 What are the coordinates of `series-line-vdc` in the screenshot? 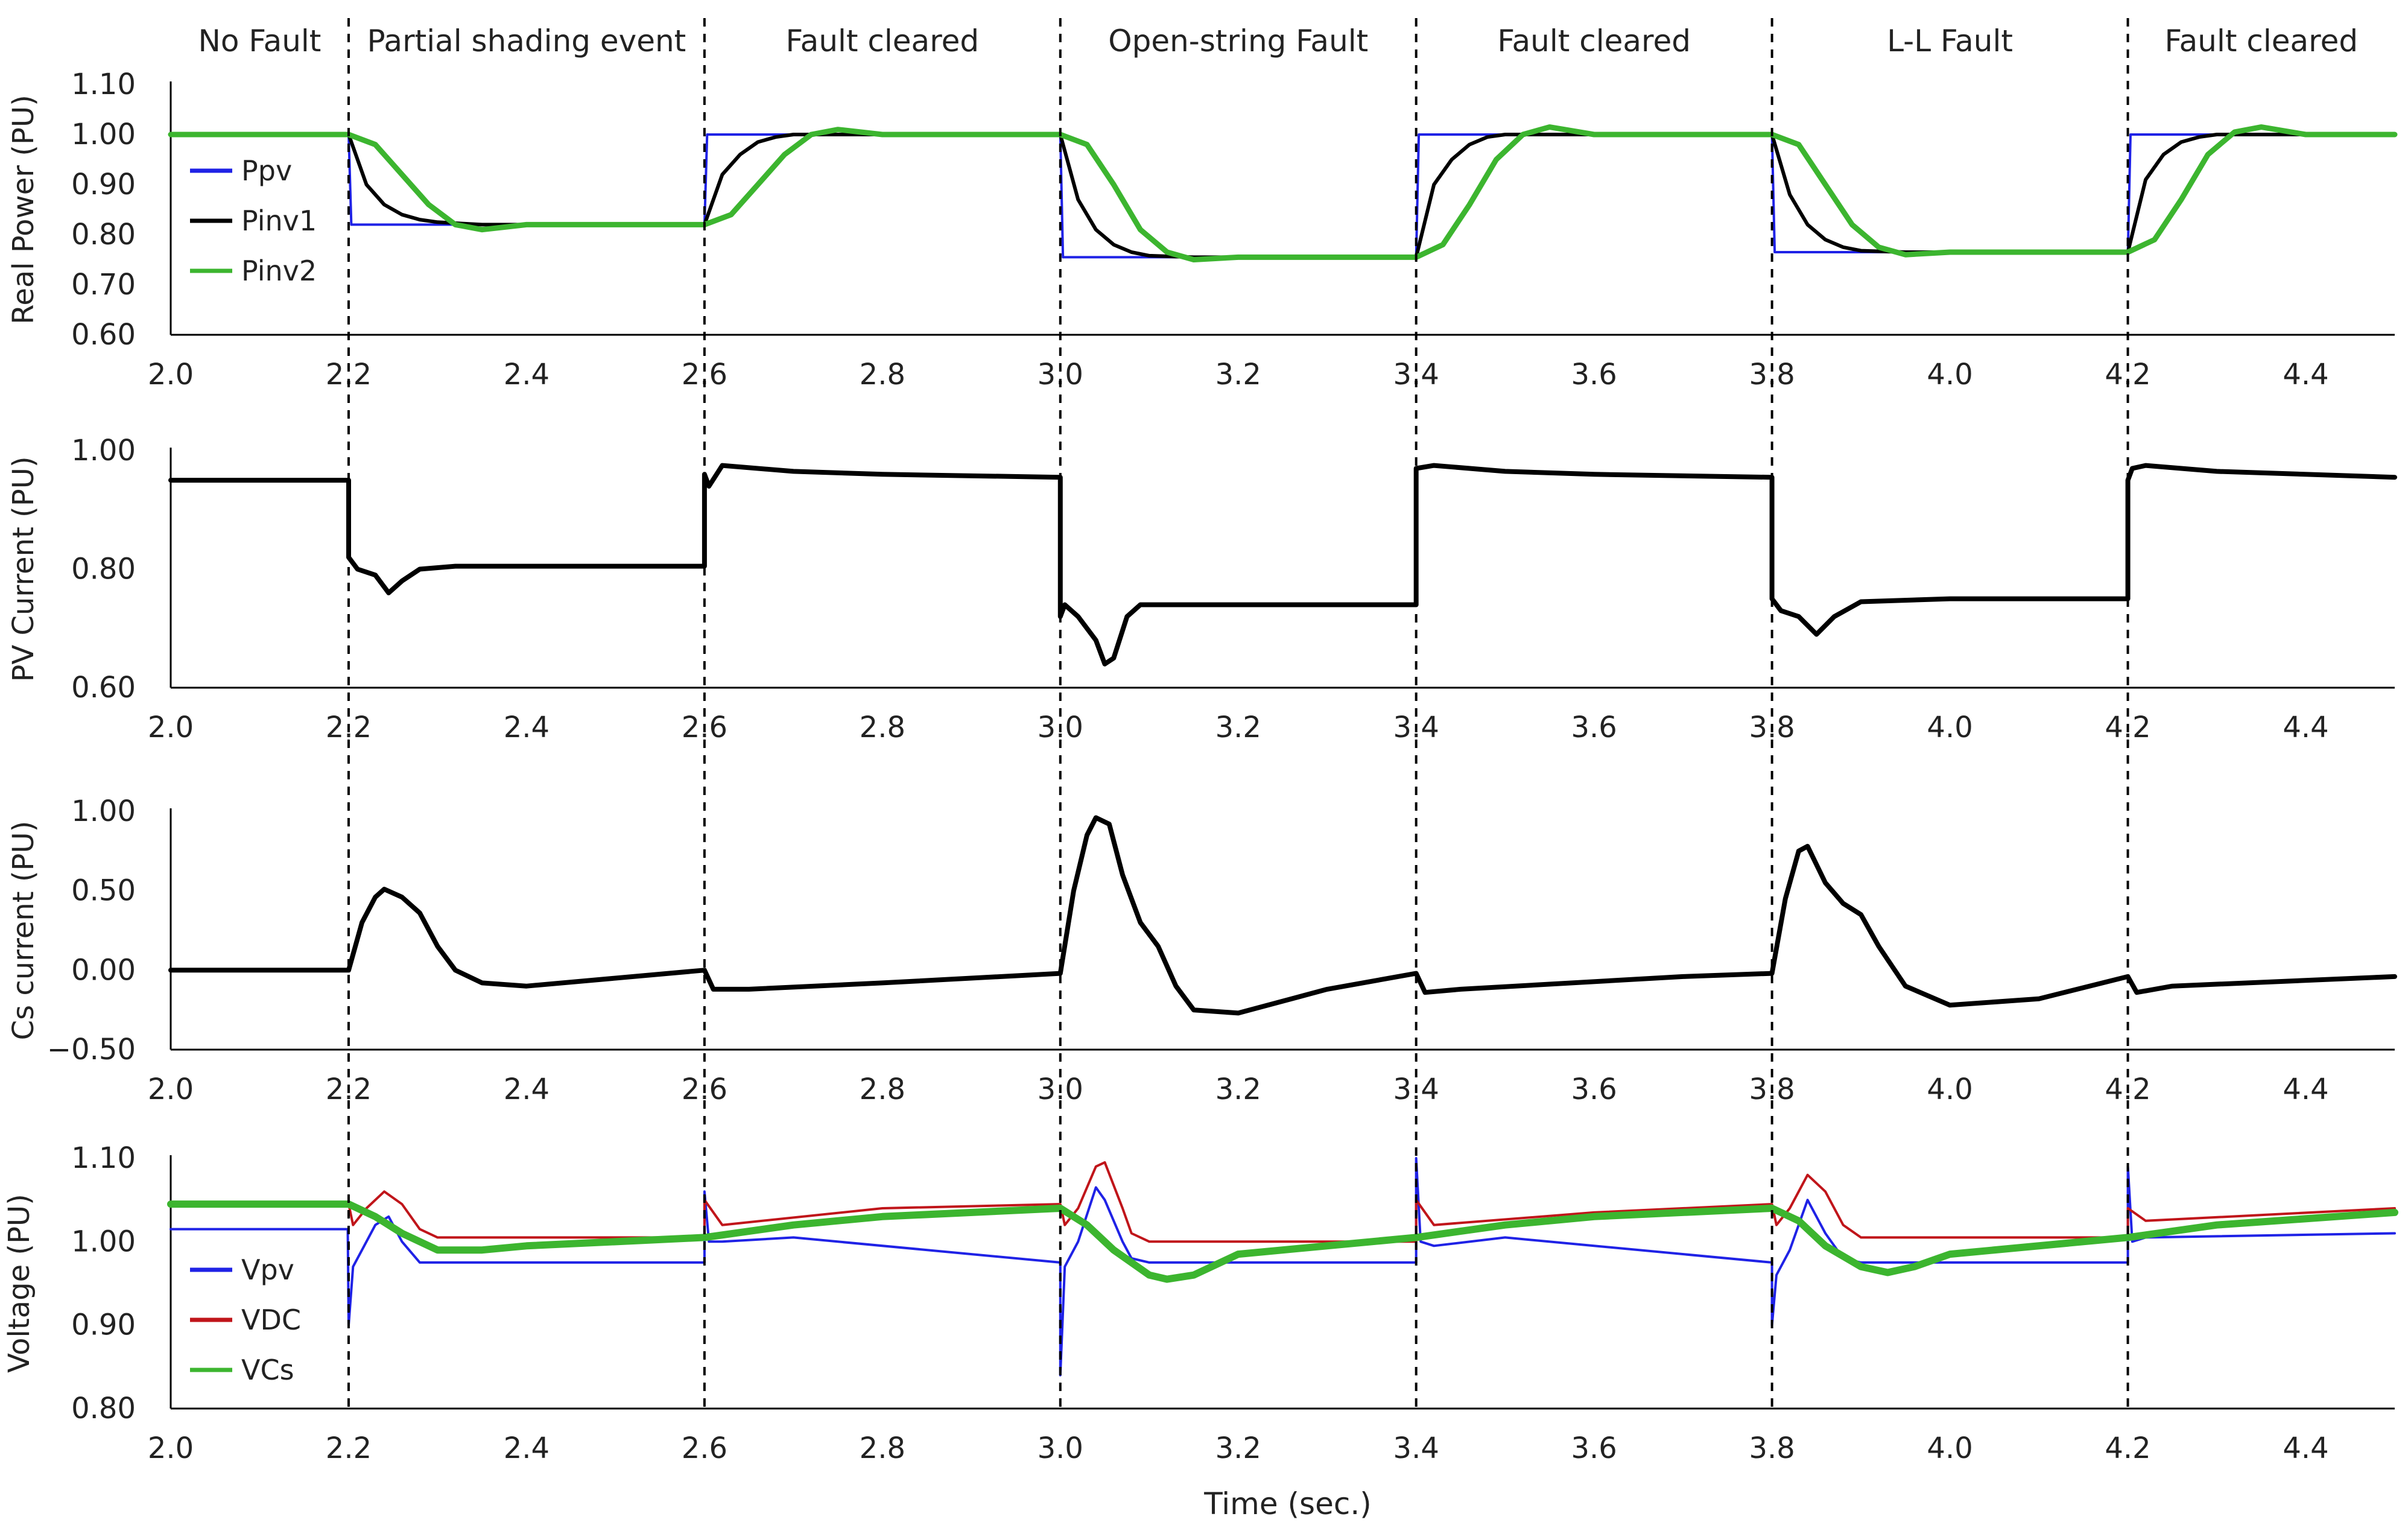 It's located at (1283, 1202).